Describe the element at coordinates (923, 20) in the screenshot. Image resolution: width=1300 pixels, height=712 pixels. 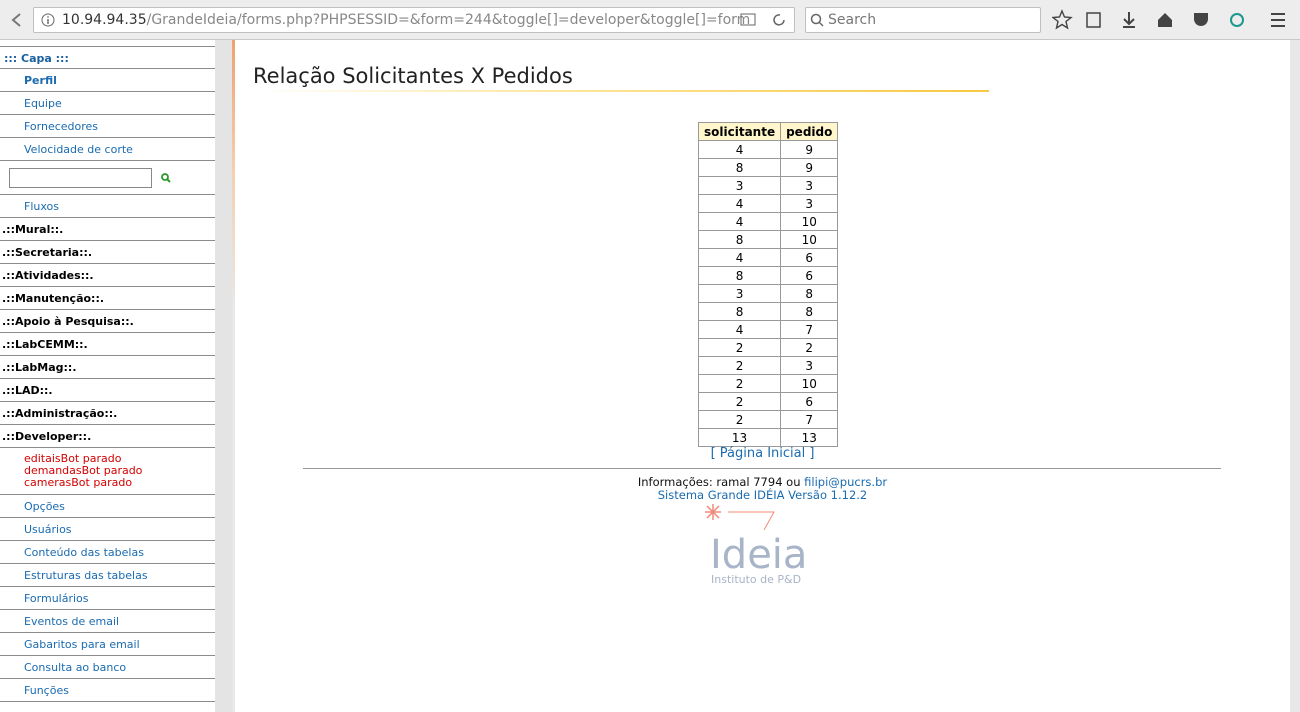
I see `search-bar: Search` at that location.